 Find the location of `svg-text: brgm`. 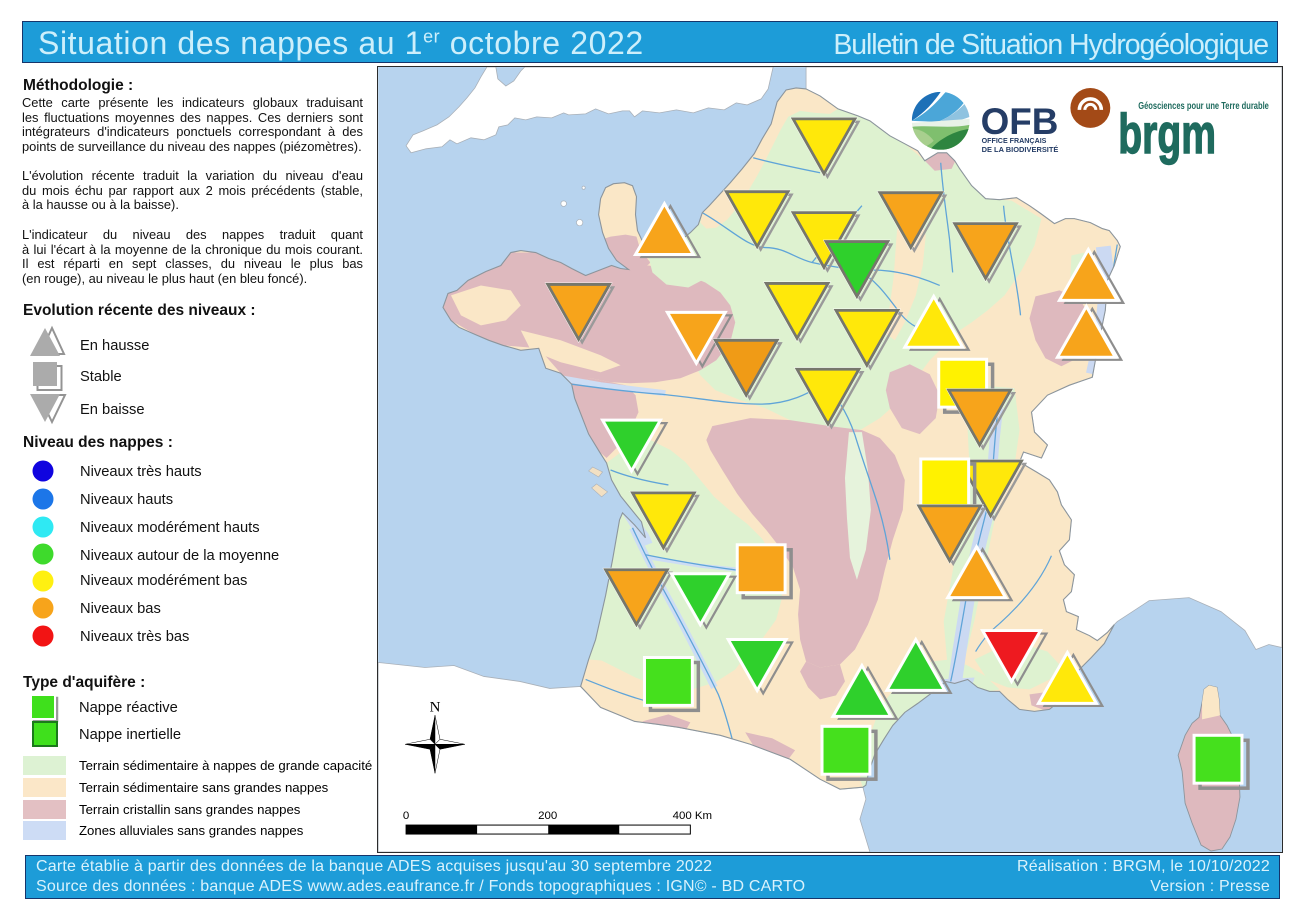

svg-text: brgm is located at coordinates (1167, 133).